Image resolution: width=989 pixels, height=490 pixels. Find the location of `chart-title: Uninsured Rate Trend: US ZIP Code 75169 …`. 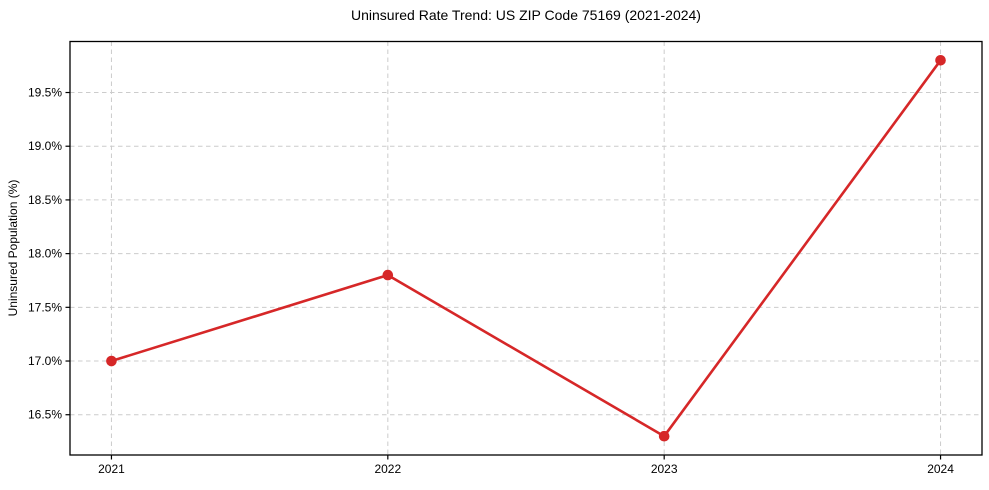

chart-title: Uninsured Rate Trend: US ZIP Code 75169 … is located at coordinates (526, 15).